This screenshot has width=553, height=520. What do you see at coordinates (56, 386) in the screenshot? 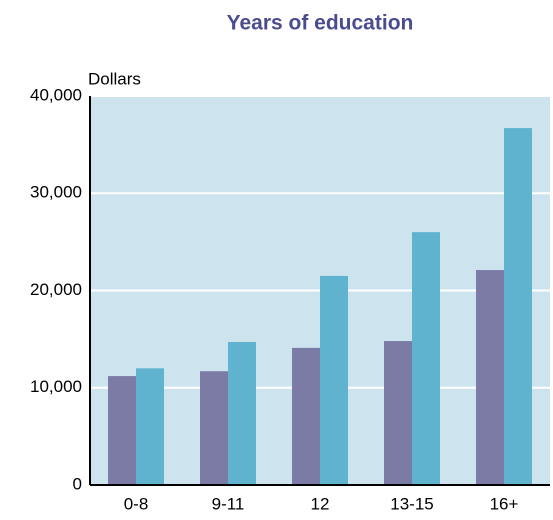
I see `y-tick-label: 10,000` at bounding box center [56, 386].